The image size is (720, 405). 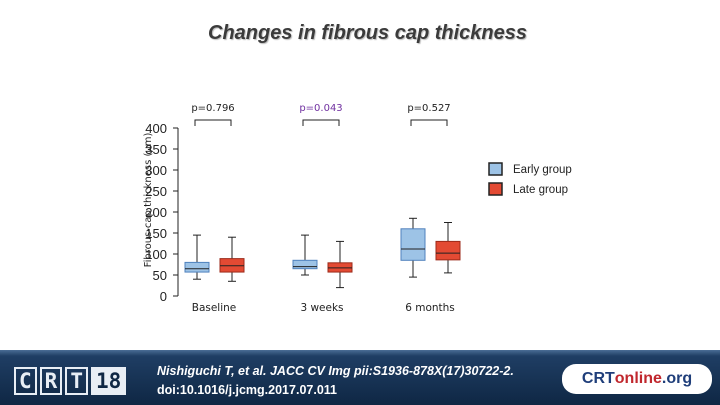 I want to click on p-value-label: p=0.527, so click(x=428, y=108).